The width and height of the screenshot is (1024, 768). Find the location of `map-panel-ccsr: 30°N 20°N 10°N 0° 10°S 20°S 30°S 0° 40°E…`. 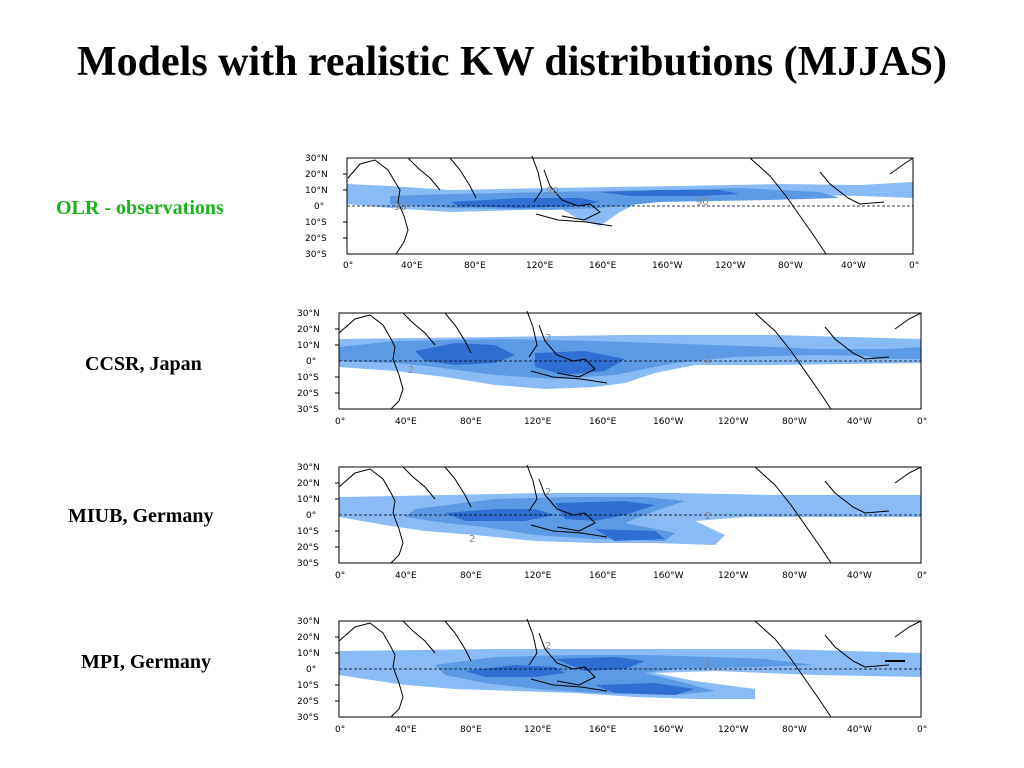

map-panel-ccsr: 30°N 20°N 10°N 0° 10°S 20°S 30°S 0° 40°E… is located at coordinates (612, 368).